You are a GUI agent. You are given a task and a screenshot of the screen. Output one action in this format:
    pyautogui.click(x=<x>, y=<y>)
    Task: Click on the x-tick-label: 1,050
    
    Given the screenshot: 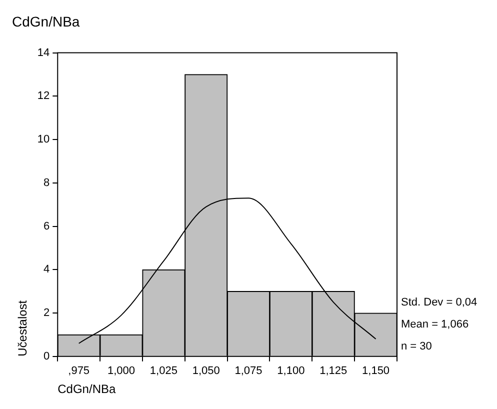 What is the action you would take?
    pyautogui.click(x=206, y=371)
    